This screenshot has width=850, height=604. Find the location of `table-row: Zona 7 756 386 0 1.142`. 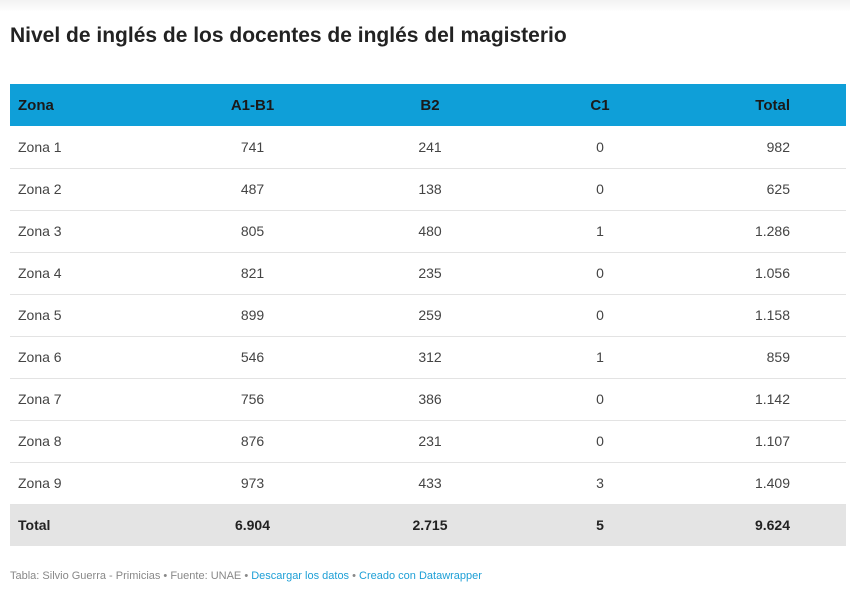

table-row: Zona 7 756 386 0 1.142 is located at coordinates (428, 399).